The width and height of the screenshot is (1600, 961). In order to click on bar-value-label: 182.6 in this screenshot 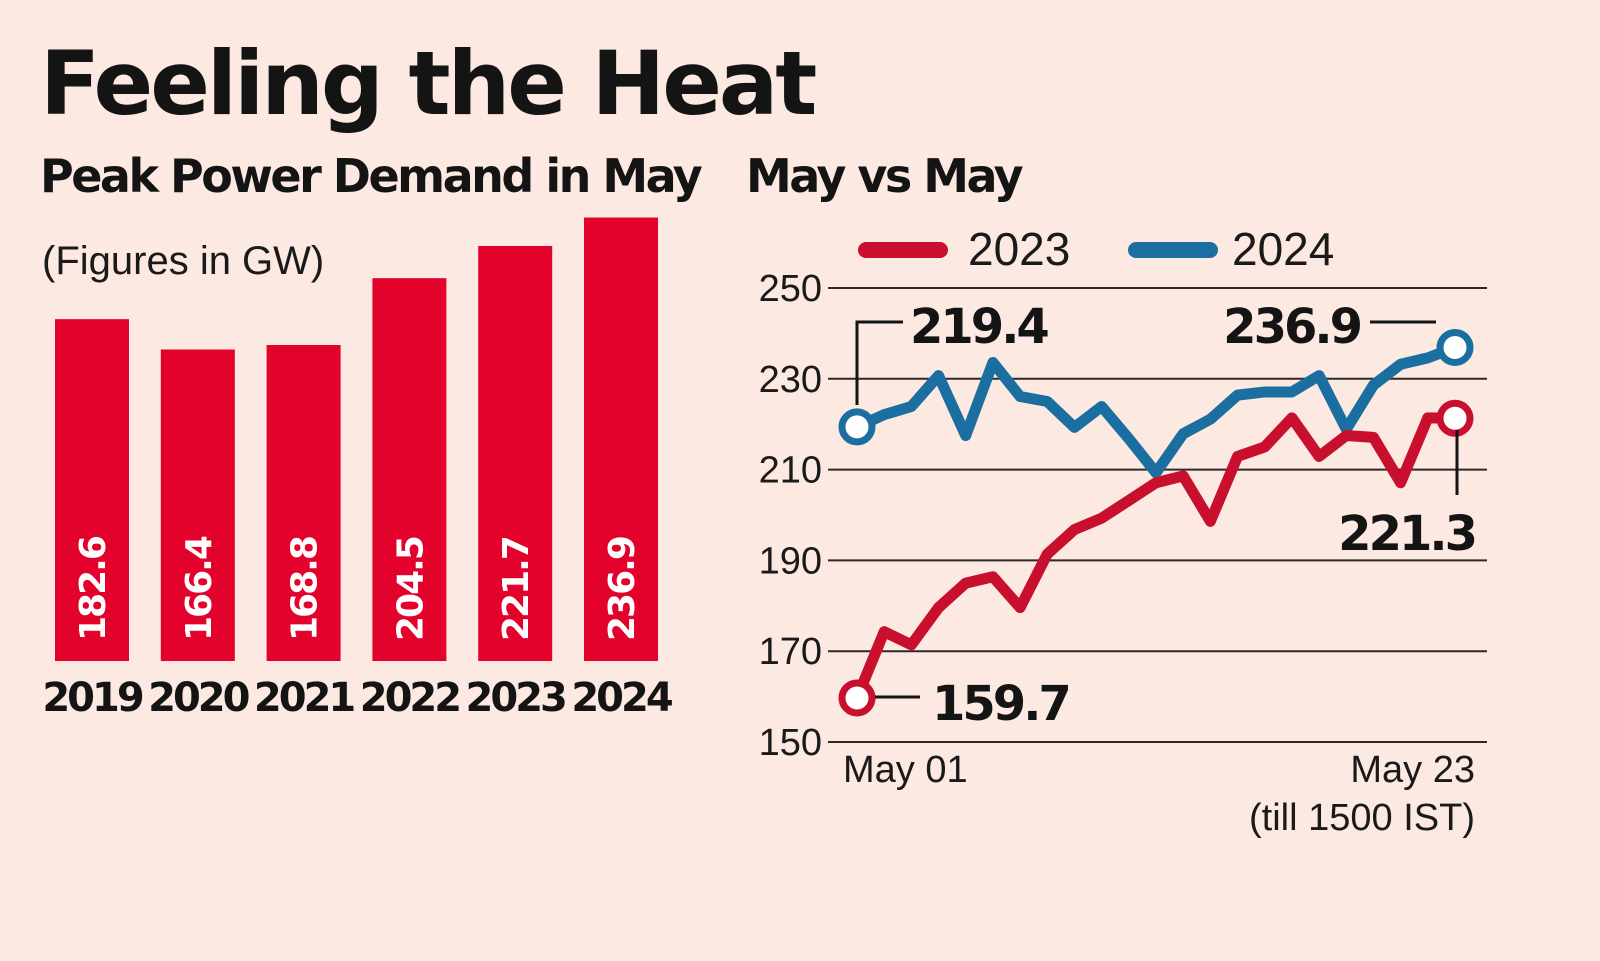, I will do `click(93, 588)`.